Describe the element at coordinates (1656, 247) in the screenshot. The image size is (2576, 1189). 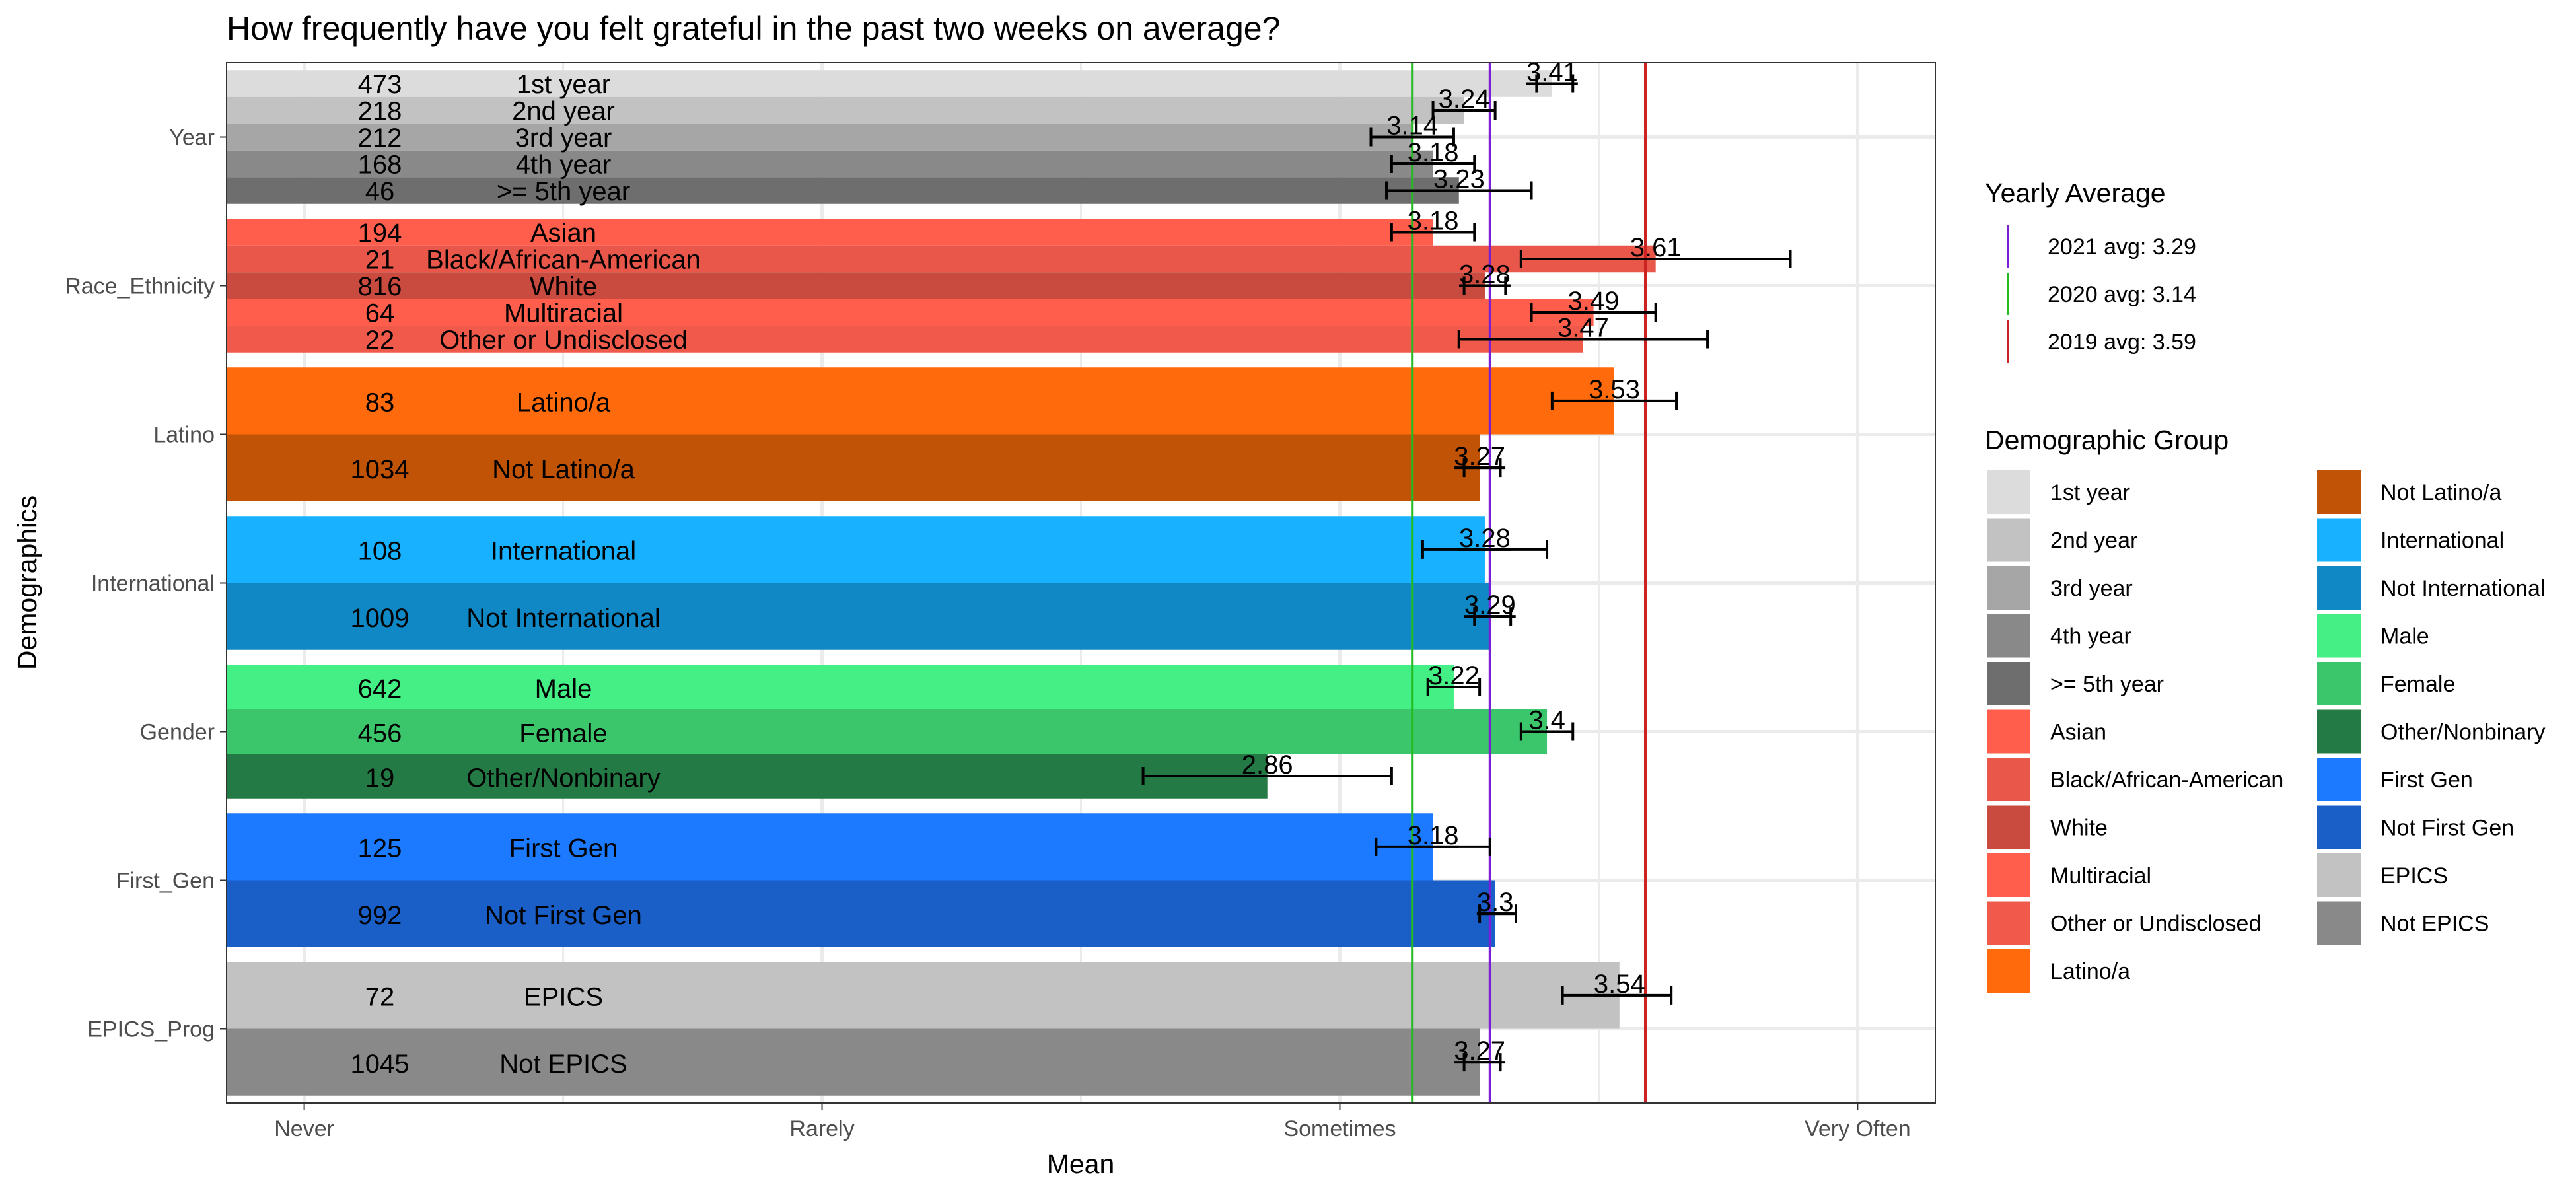
I see `mean-value-label: 3.61` at that location.